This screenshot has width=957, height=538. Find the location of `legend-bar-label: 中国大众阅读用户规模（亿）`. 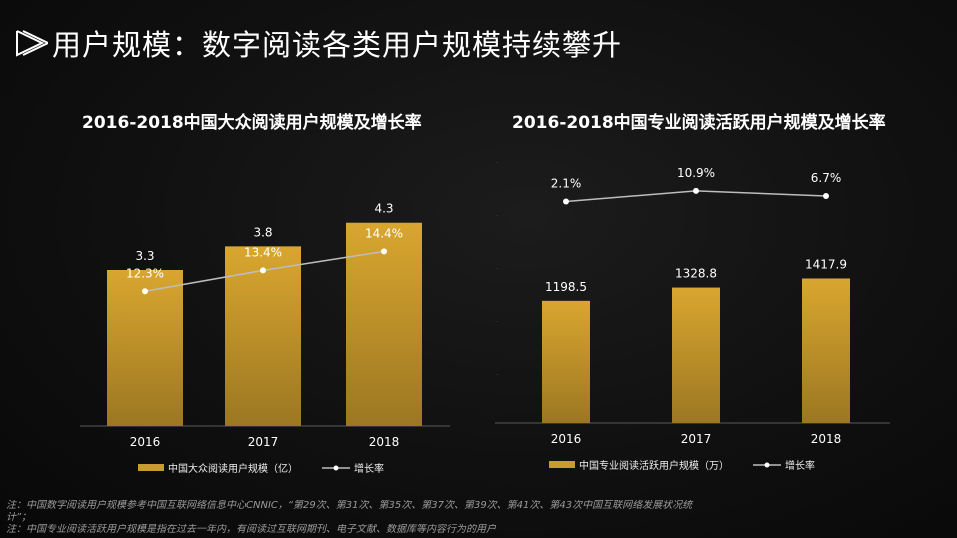

legend-bar-label: 中国大众阅读用户规模（亿） is located at coordinates (233, 469).